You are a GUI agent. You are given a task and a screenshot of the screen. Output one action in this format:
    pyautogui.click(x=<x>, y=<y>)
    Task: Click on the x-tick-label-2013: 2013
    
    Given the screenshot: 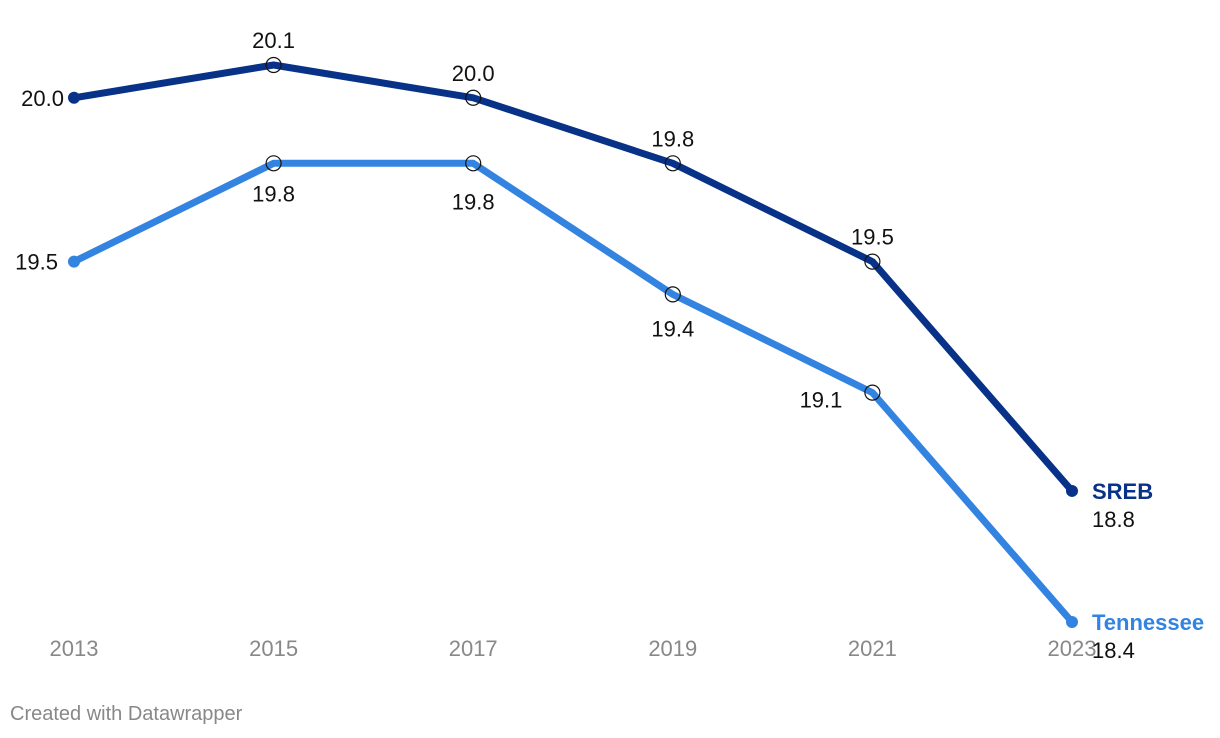 What is the action you would take?
    pyautogui.click(x=74, y=648)
    